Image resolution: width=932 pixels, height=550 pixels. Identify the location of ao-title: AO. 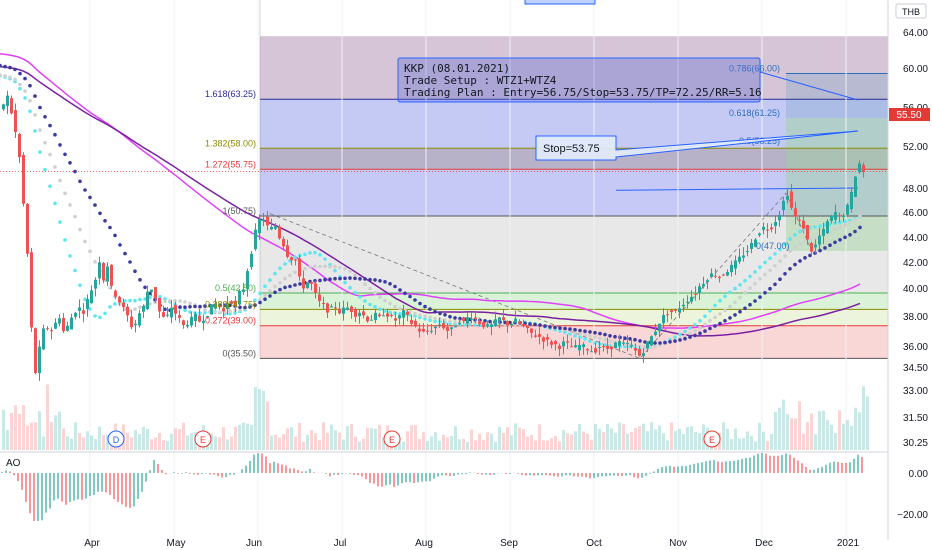
(13, 463).